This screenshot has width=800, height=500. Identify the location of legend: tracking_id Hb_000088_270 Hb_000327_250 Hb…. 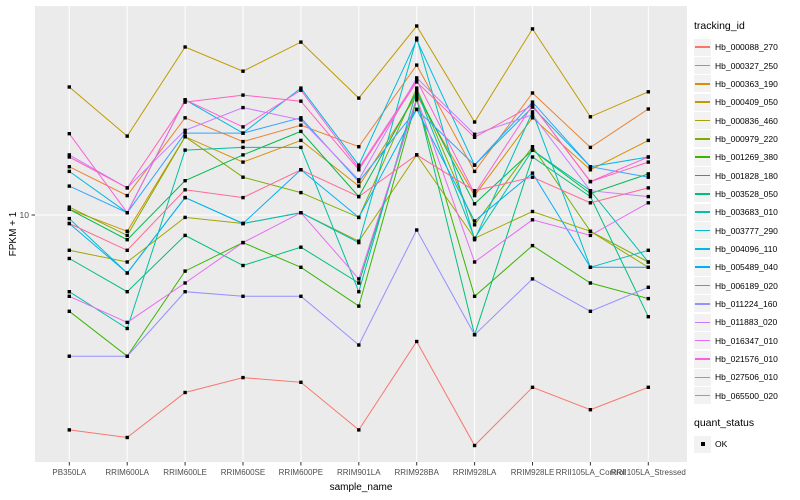
(747, 236).